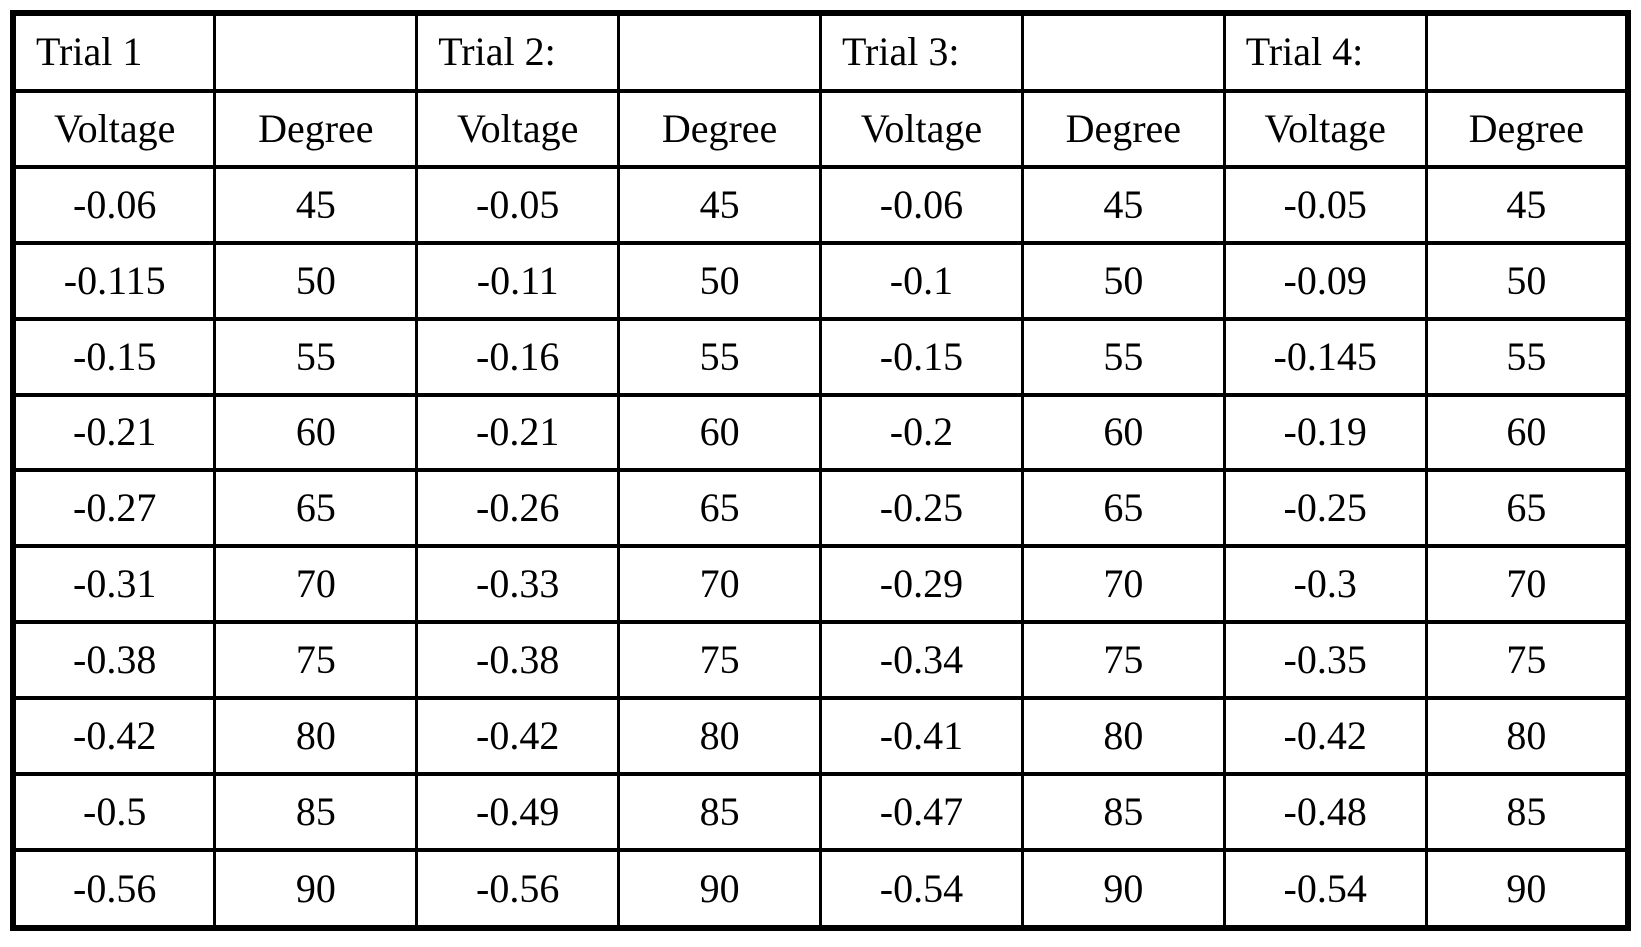  Describe the element at coordinates (1325, 356) in the screenshot. I see `data-cell: -0.145` at that location.